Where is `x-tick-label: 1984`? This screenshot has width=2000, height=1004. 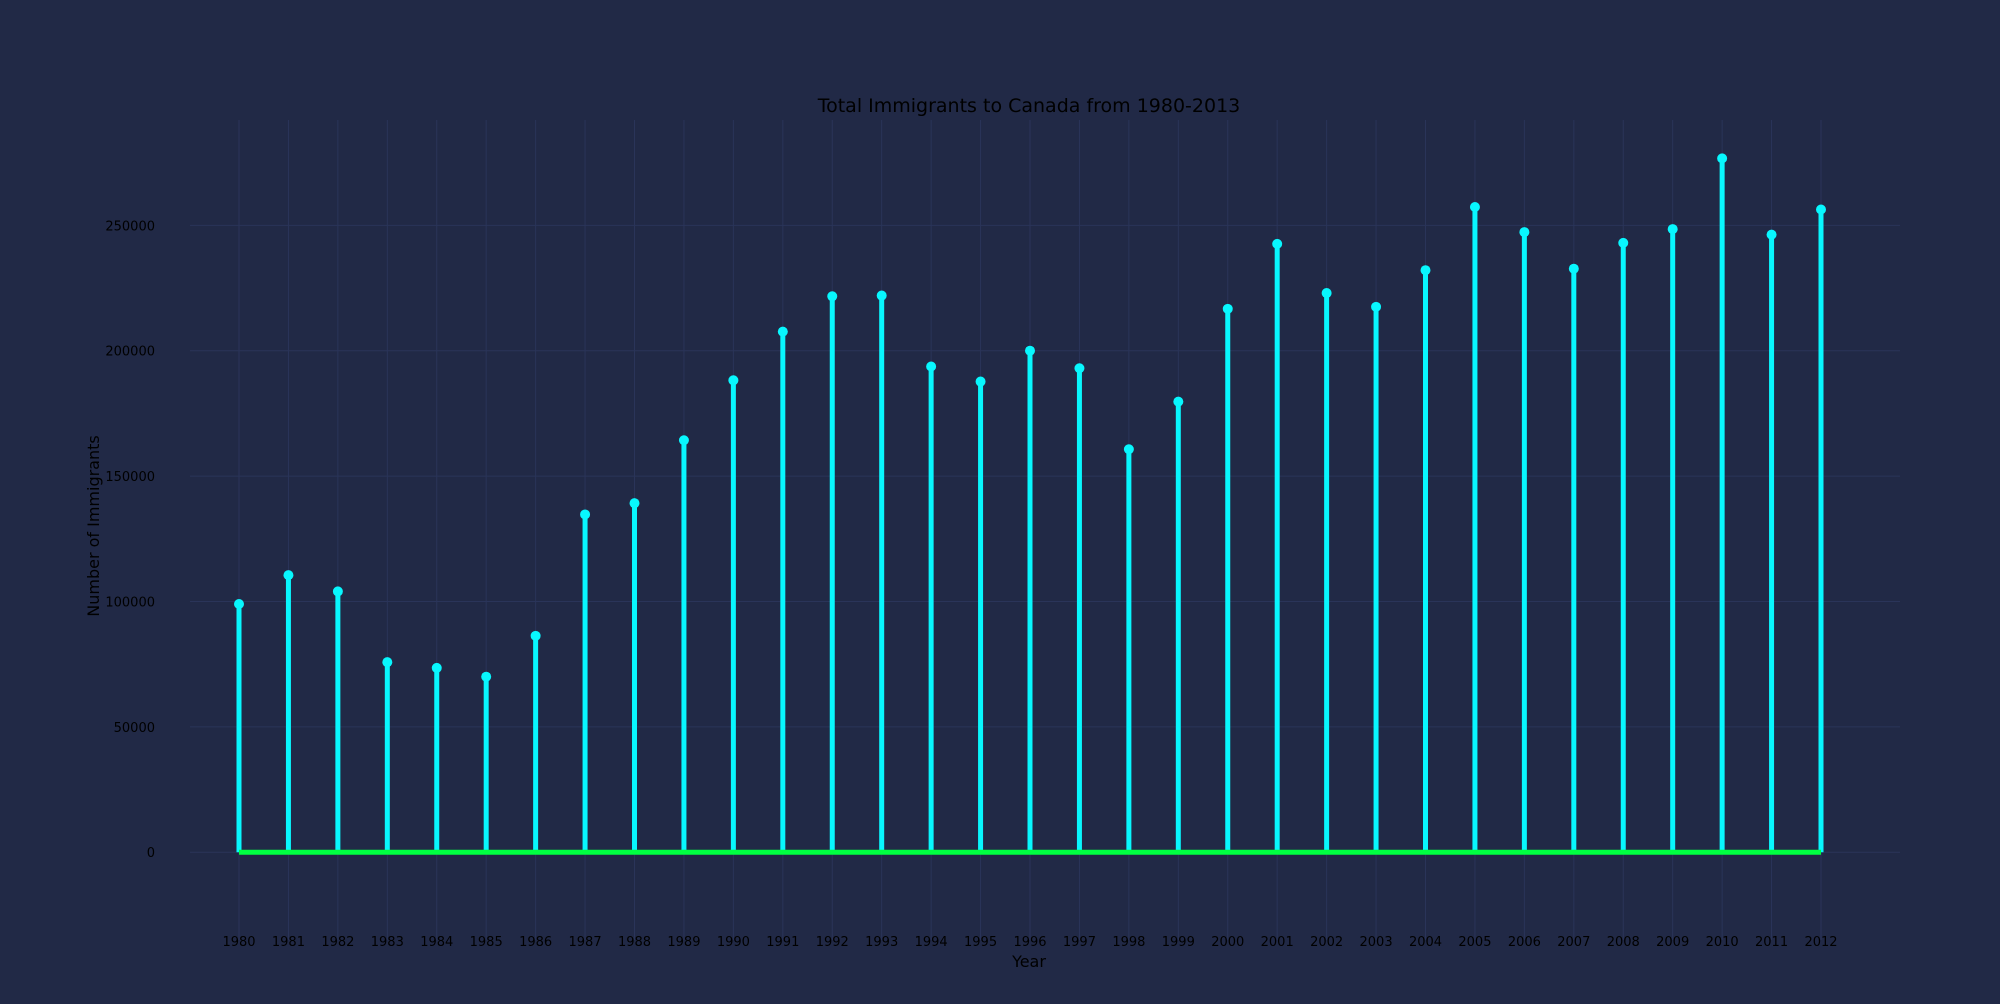
x-tick-label: 1984 is located at coordinates (436, 942).